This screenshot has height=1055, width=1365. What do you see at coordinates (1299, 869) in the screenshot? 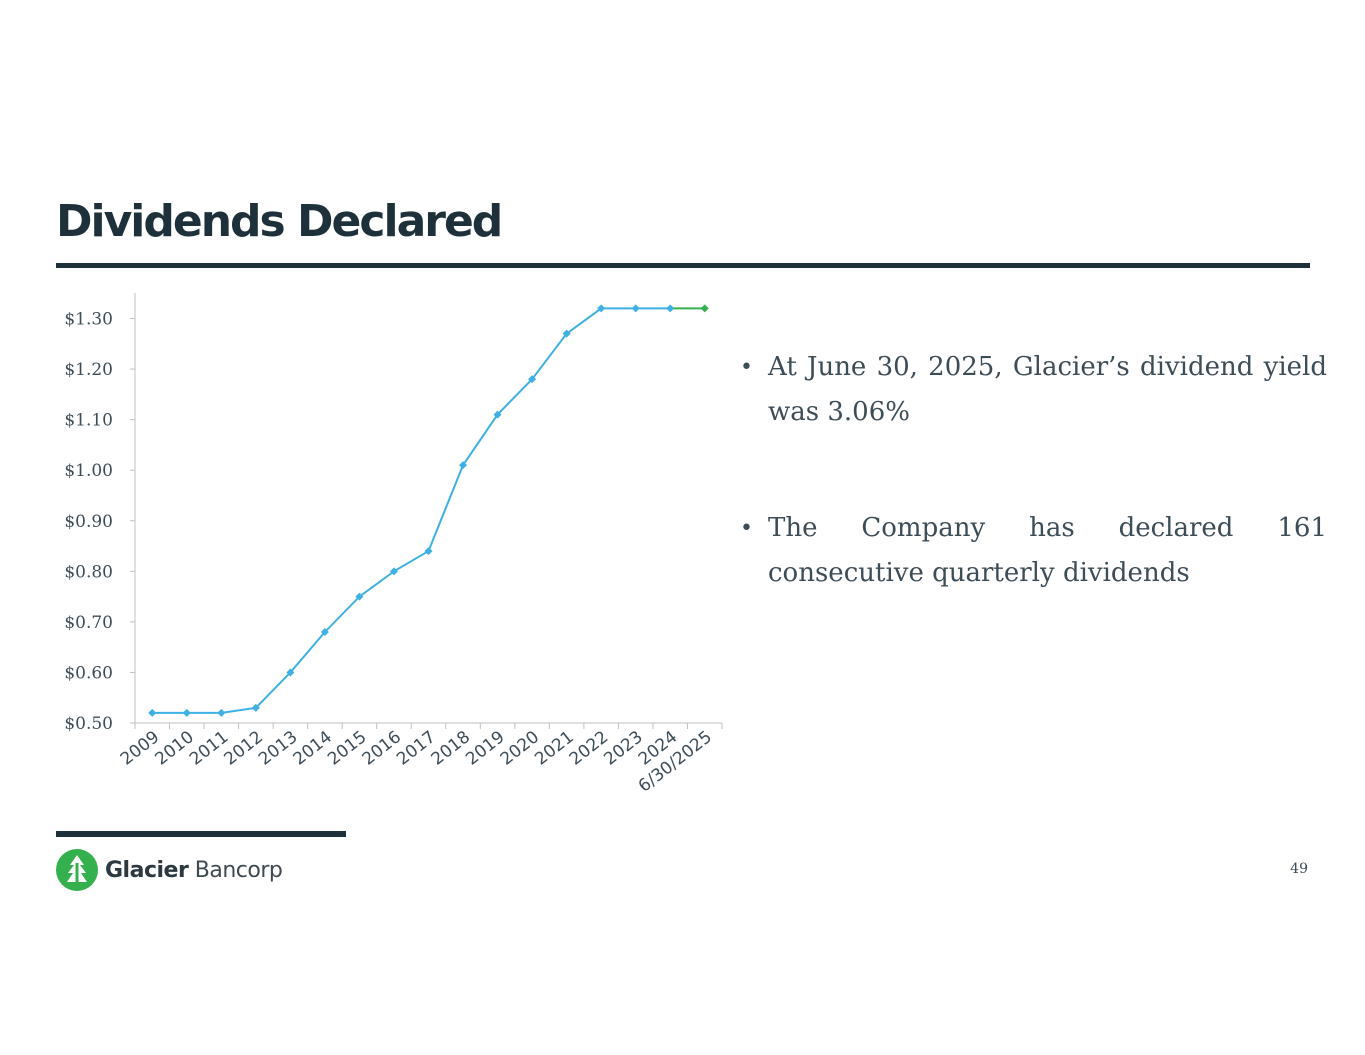
I see `page-number: 49` at bounding box center [1299, 869].